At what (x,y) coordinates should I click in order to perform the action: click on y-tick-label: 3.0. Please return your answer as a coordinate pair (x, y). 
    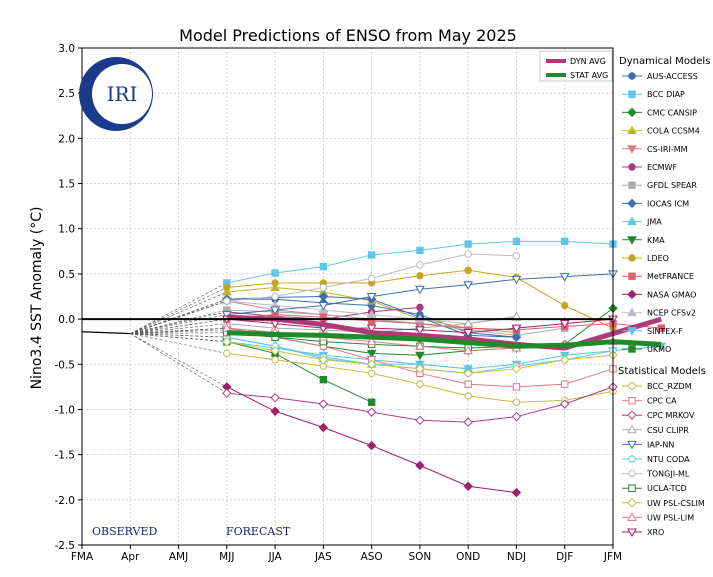
    Looking at the image, I should click on (66, 49).